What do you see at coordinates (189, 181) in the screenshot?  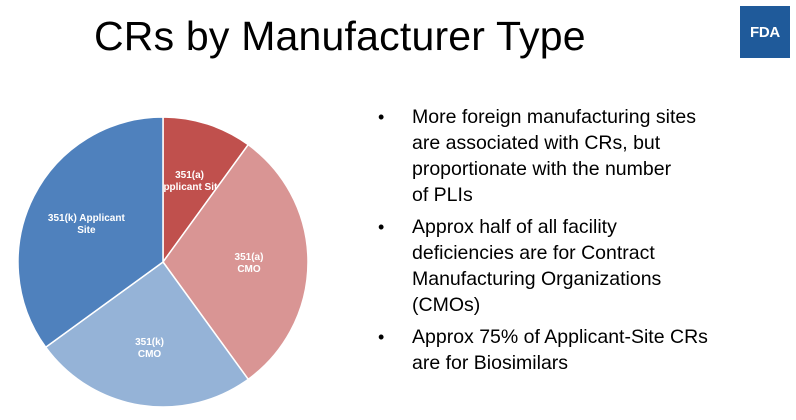 I see `pie-slice-label-0: 351(a) Applicant Site` at bounding box center [189, 181].